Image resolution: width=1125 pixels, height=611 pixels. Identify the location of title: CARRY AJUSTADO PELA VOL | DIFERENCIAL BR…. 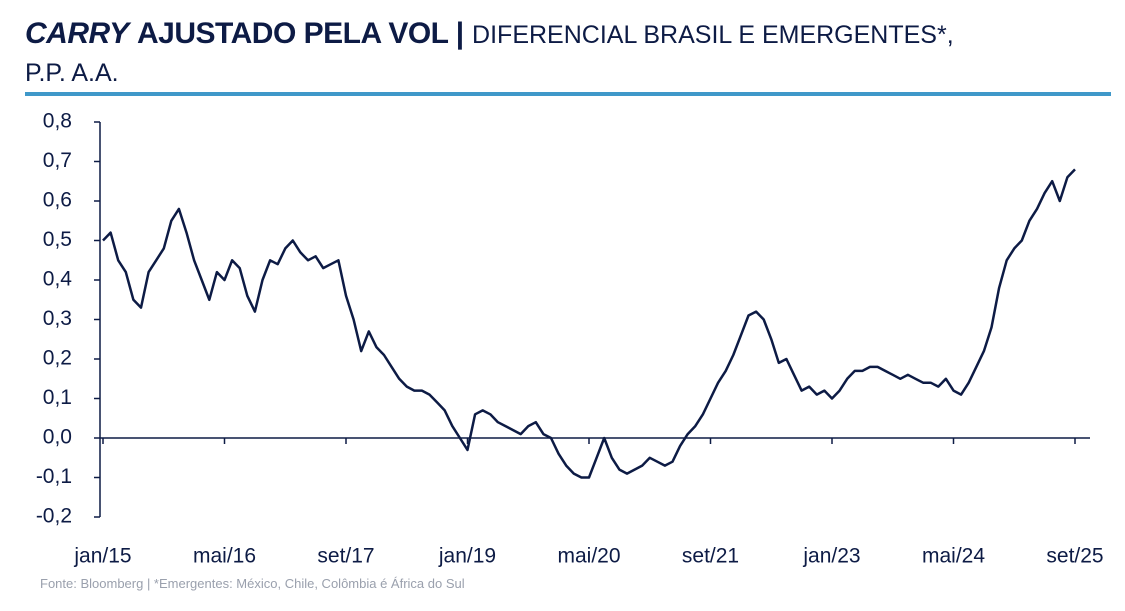
(489, 34).